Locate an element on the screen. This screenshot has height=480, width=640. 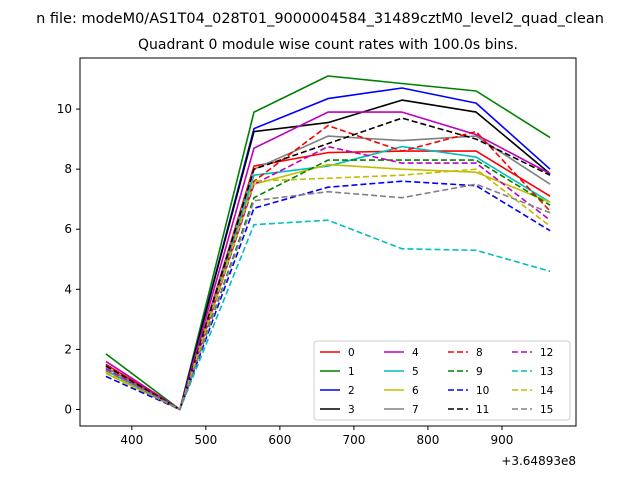
legend-label-4: 4 is located at coordinates (415, 353).